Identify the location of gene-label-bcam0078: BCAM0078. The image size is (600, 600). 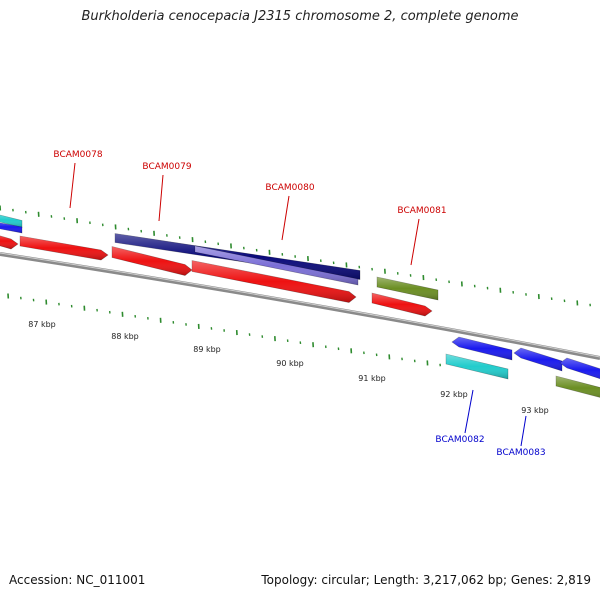
(77, 155).